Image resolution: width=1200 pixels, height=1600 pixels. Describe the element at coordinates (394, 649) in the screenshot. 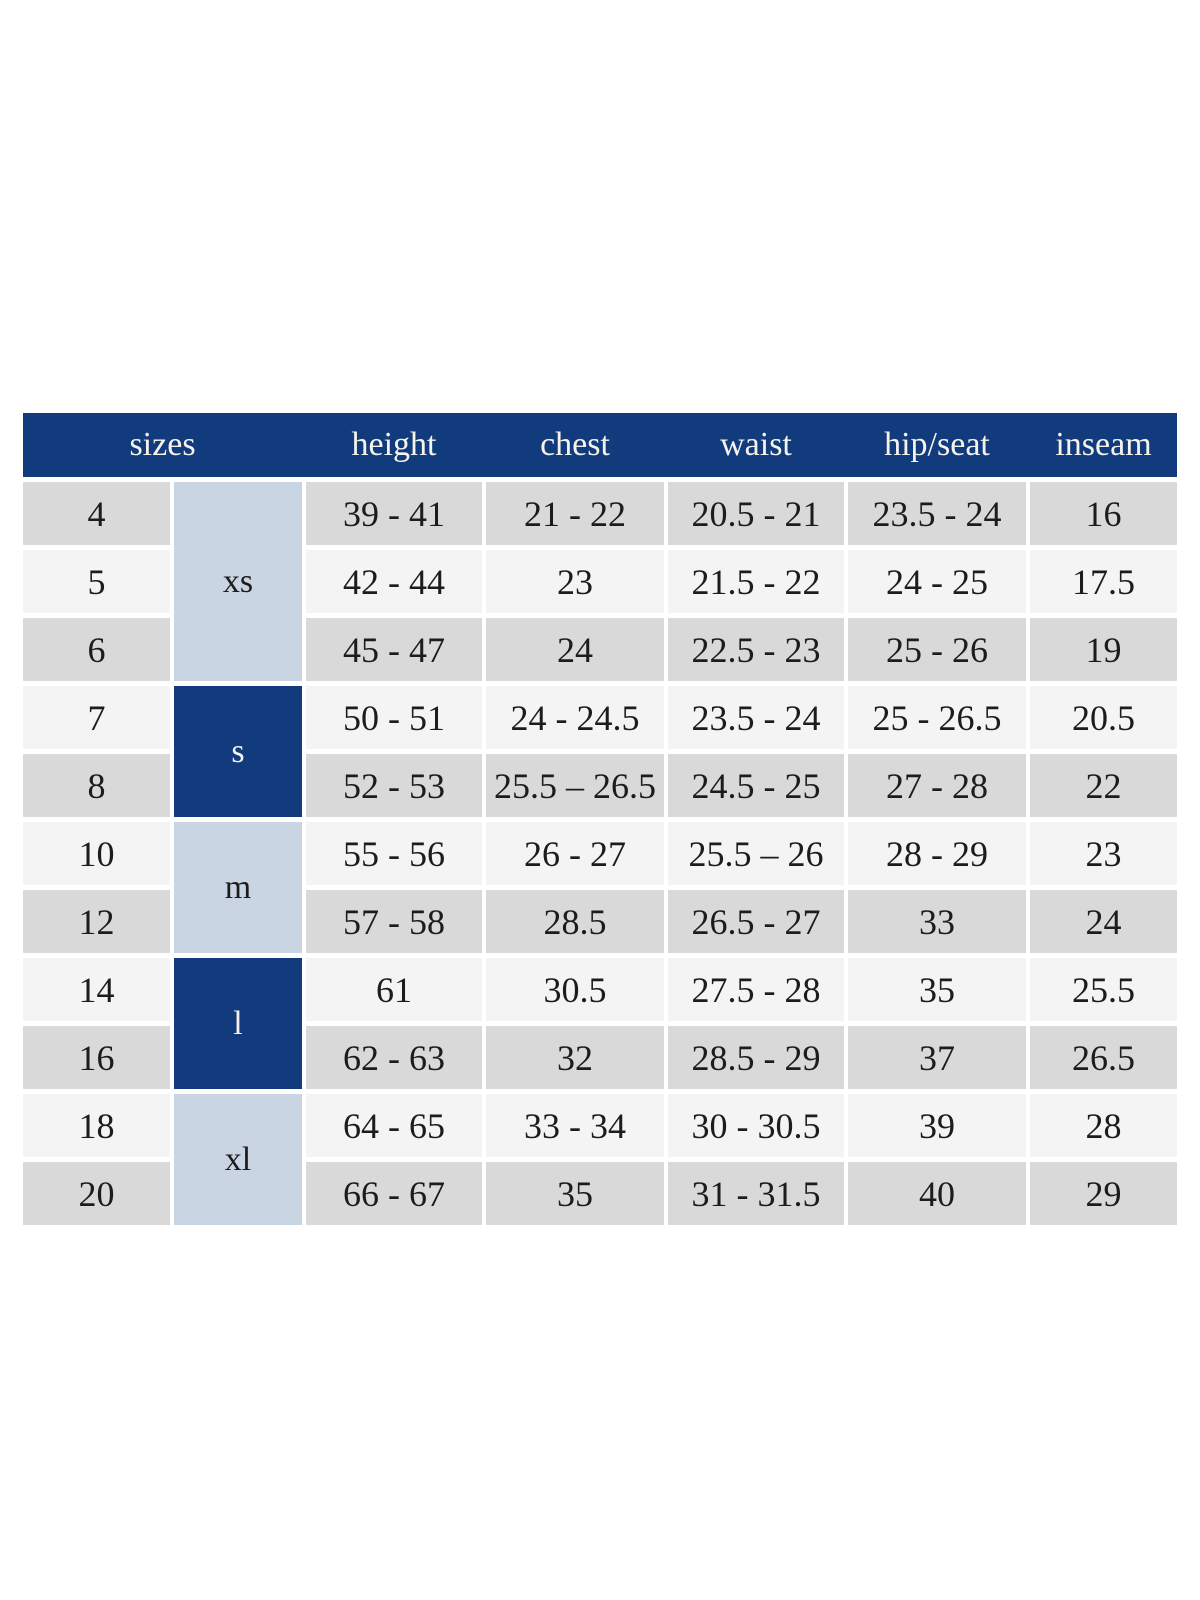

I see `height-cell: 45 - 47` at that location.